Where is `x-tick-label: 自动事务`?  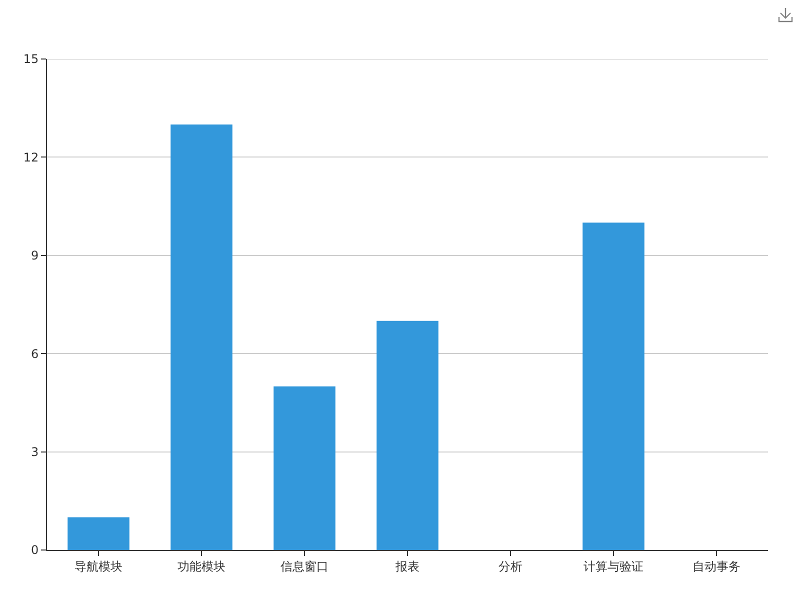 x-tick-label: 自动事务 is located at coordinates (716, 566).